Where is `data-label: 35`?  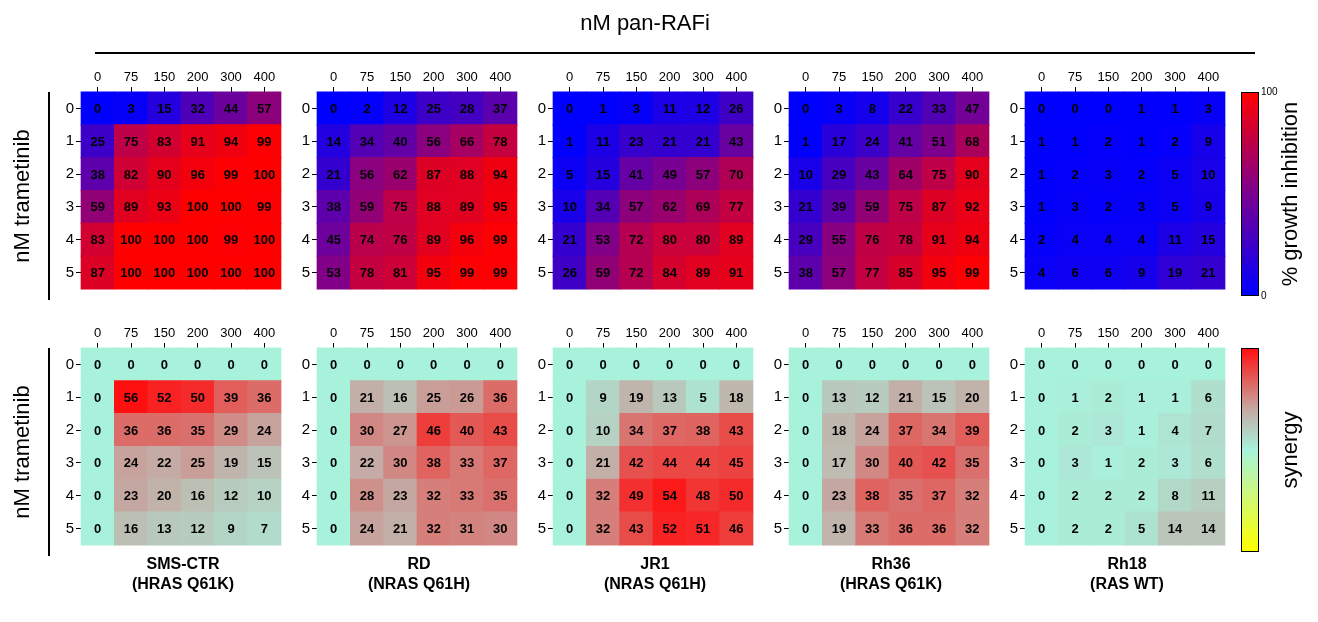 data-label: 35 is located at coordinates (905, 496).